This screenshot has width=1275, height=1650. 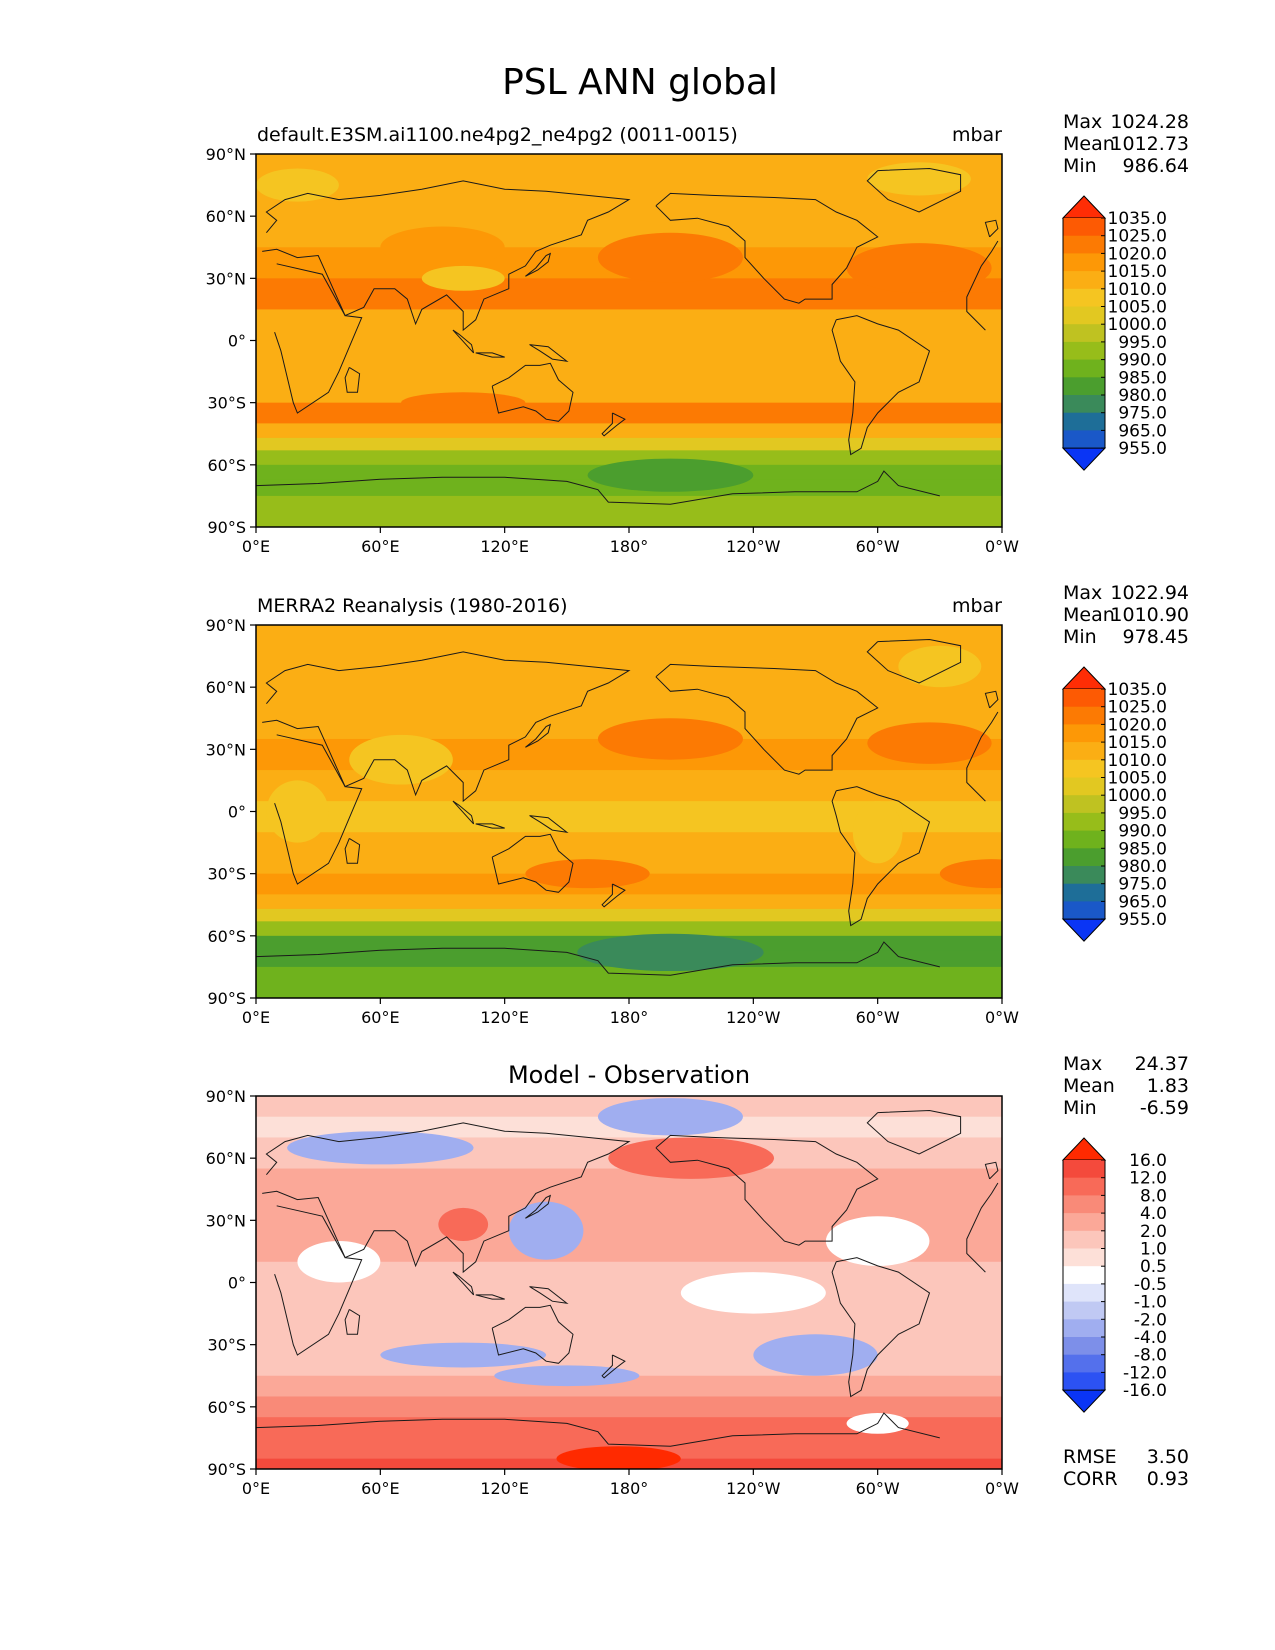 What do you see at coordinates (1137, 254) in the screenshot?
I see `colorbar-level-label: 1020.0` at bounding box center [1137, 254].